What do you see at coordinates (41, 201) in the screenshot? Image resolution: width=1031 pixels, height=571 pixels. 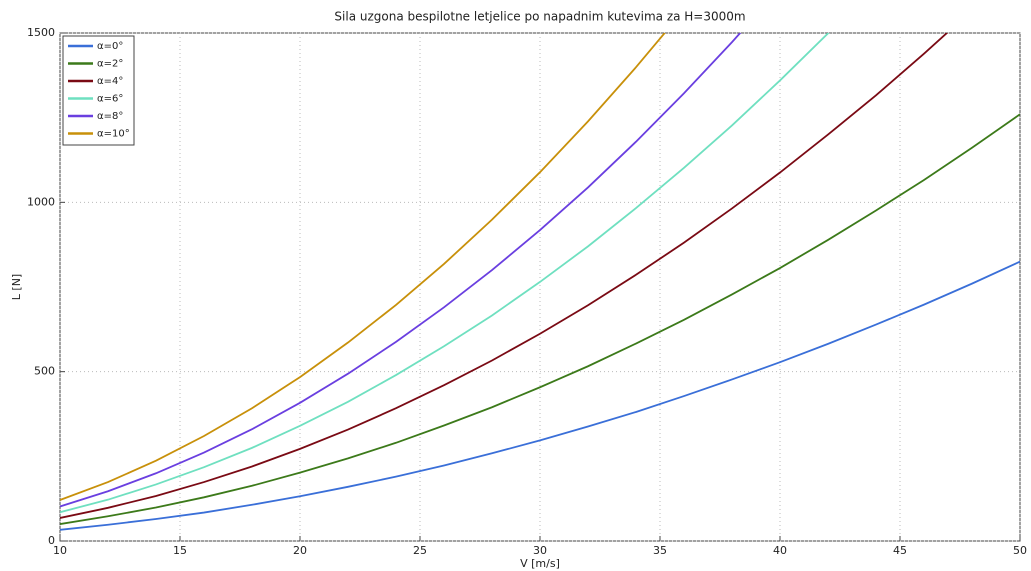 I see `y-tick-label: 1000` at bounding box center [41, 201].